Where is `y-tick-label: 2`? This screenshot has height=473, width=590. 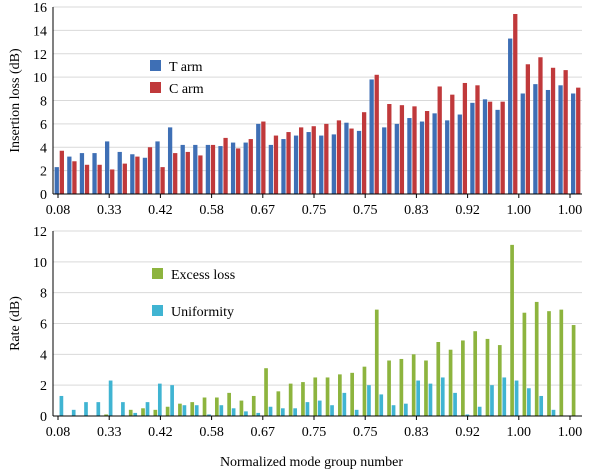
y-tick-label: 2 is located at coordinates (43, 172).